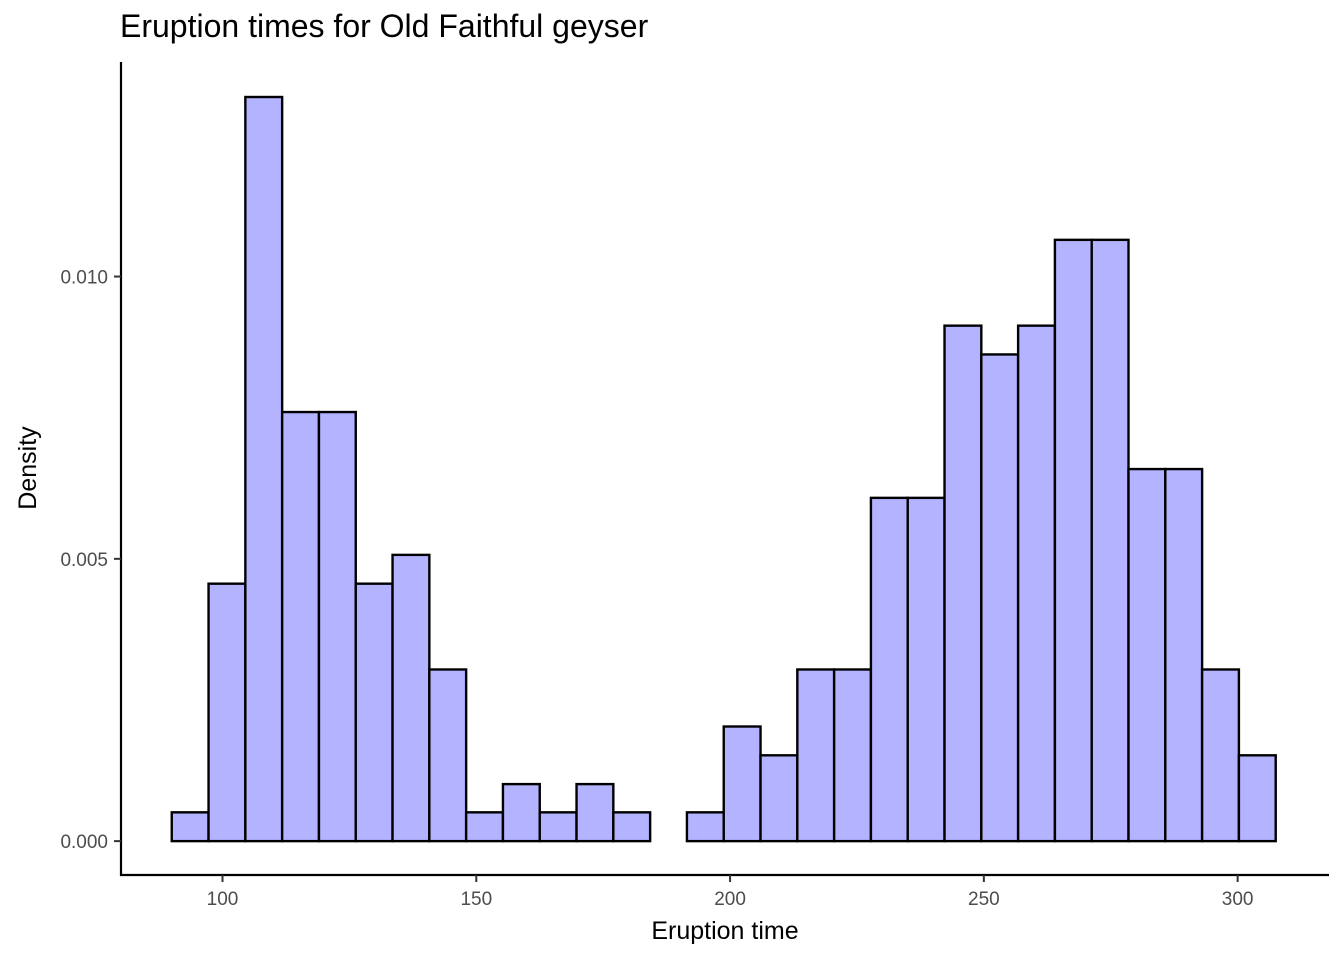  What do you see at coordinates (984, 899) in the screenshot?
I see `x-tick-label: 250` at bounding box center [984, 899].